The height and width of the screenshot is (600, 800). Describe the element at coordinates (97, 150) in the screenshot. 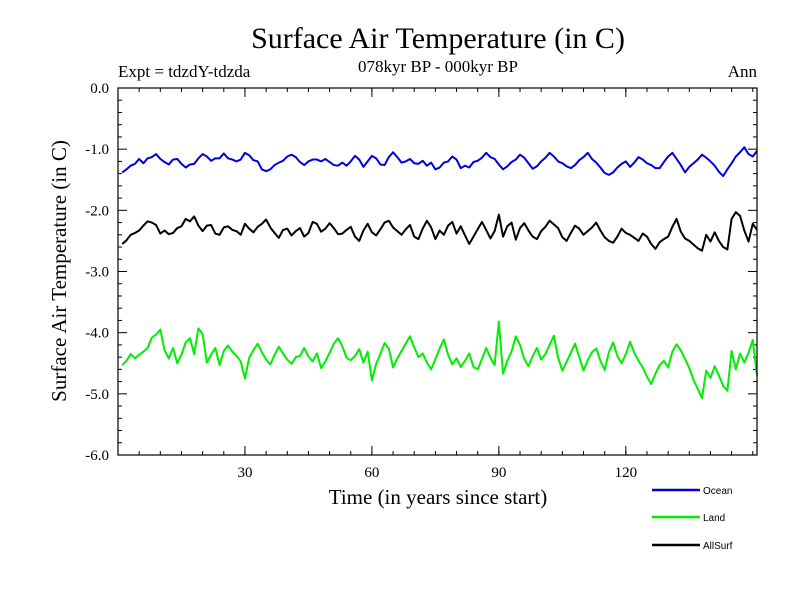

I see `y-tick-label: -1.0` at that location.